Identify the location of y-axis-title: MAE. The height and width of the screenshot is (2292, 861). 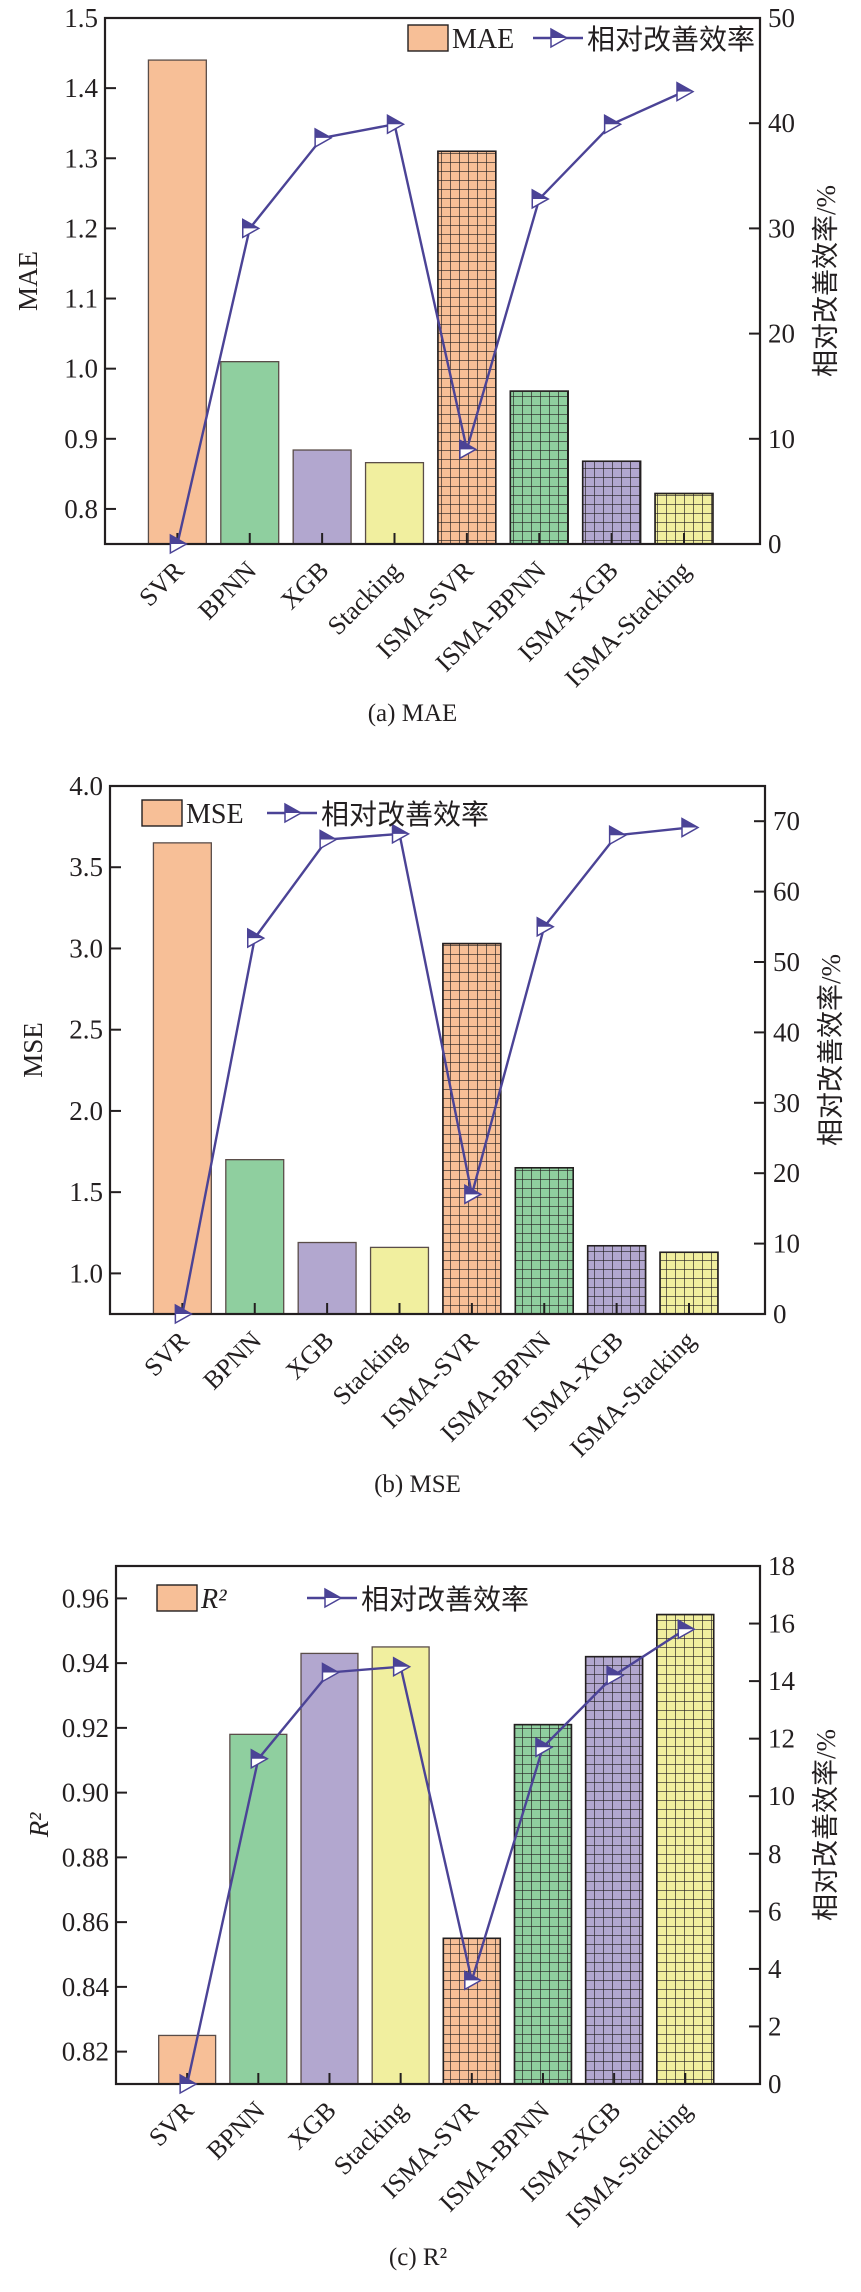
(28, 281).